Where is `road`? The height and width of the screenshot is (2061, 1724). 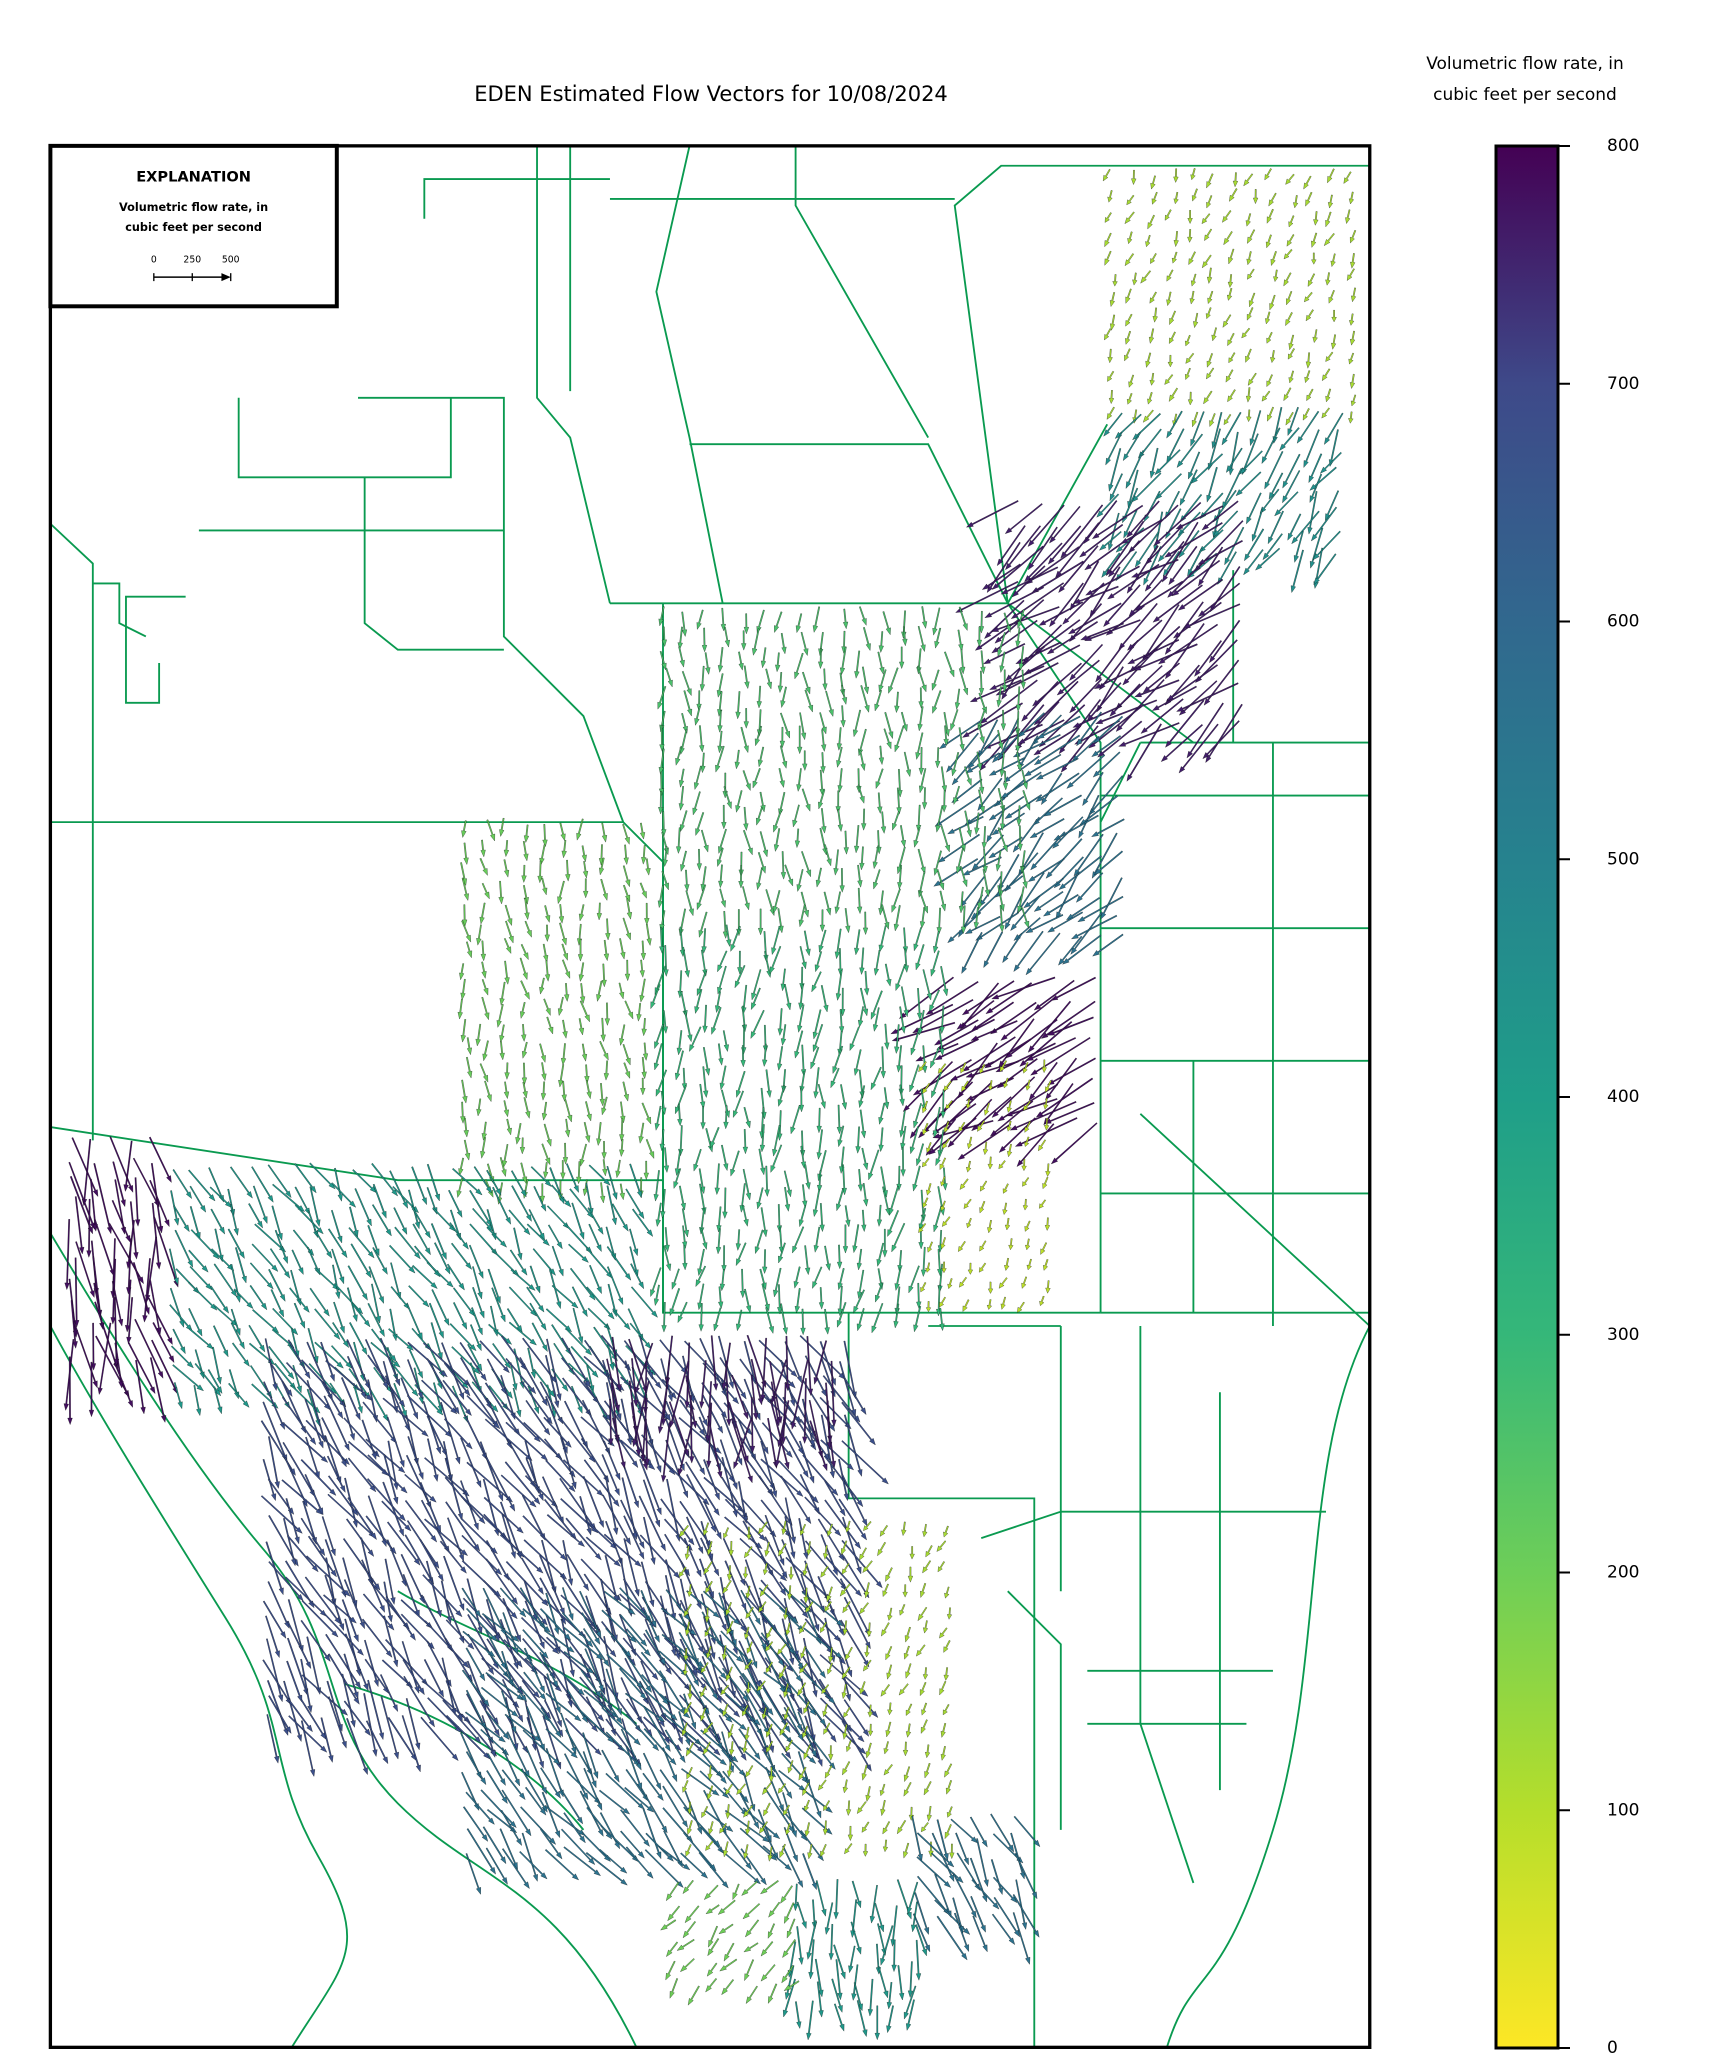
road is located at coordinates (1235, 1193).